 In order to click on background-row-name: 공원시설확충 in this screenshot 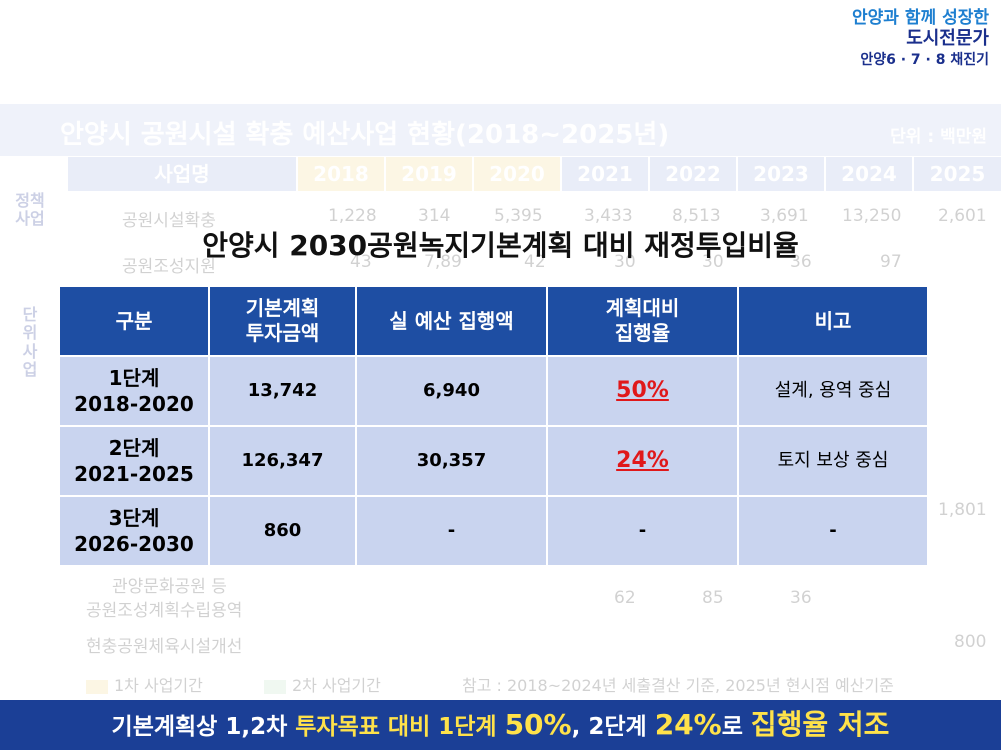, I will do `click(169, 221)`.